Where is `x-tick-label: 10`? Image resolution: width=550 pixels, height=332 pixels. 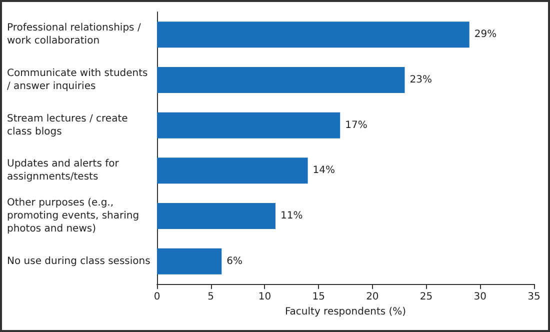
x-tick-label: 10 is located at coordinates (265, 297).